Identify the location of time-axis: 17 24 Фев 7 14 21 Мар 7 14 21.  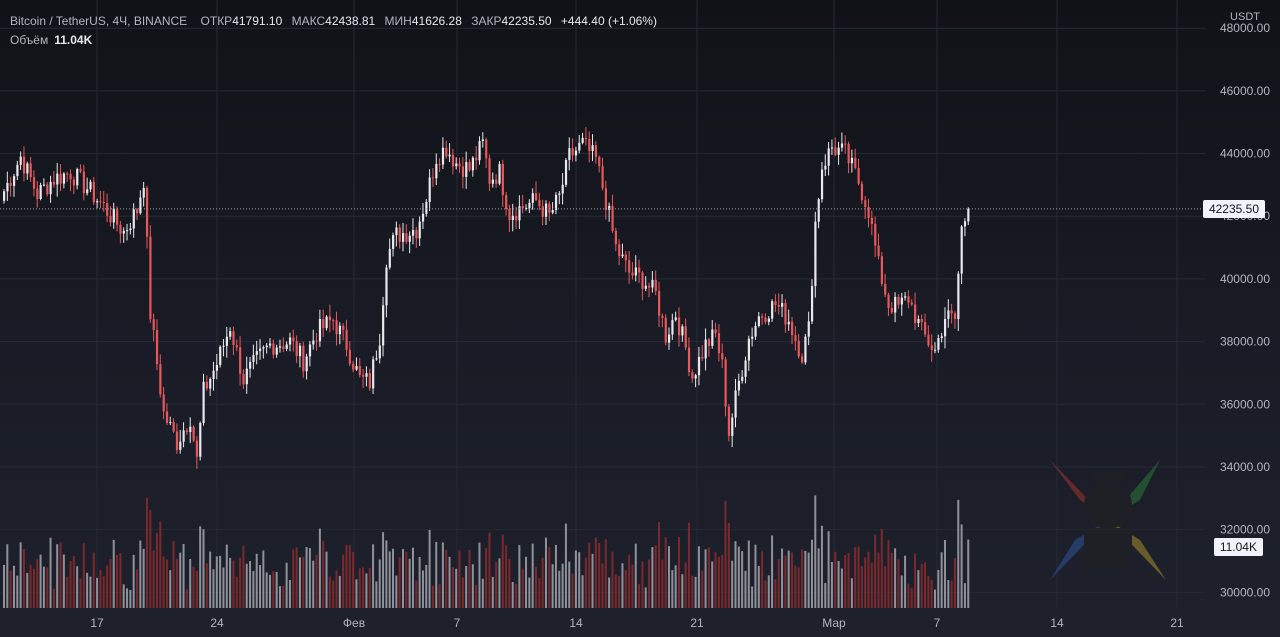
(637, 623).